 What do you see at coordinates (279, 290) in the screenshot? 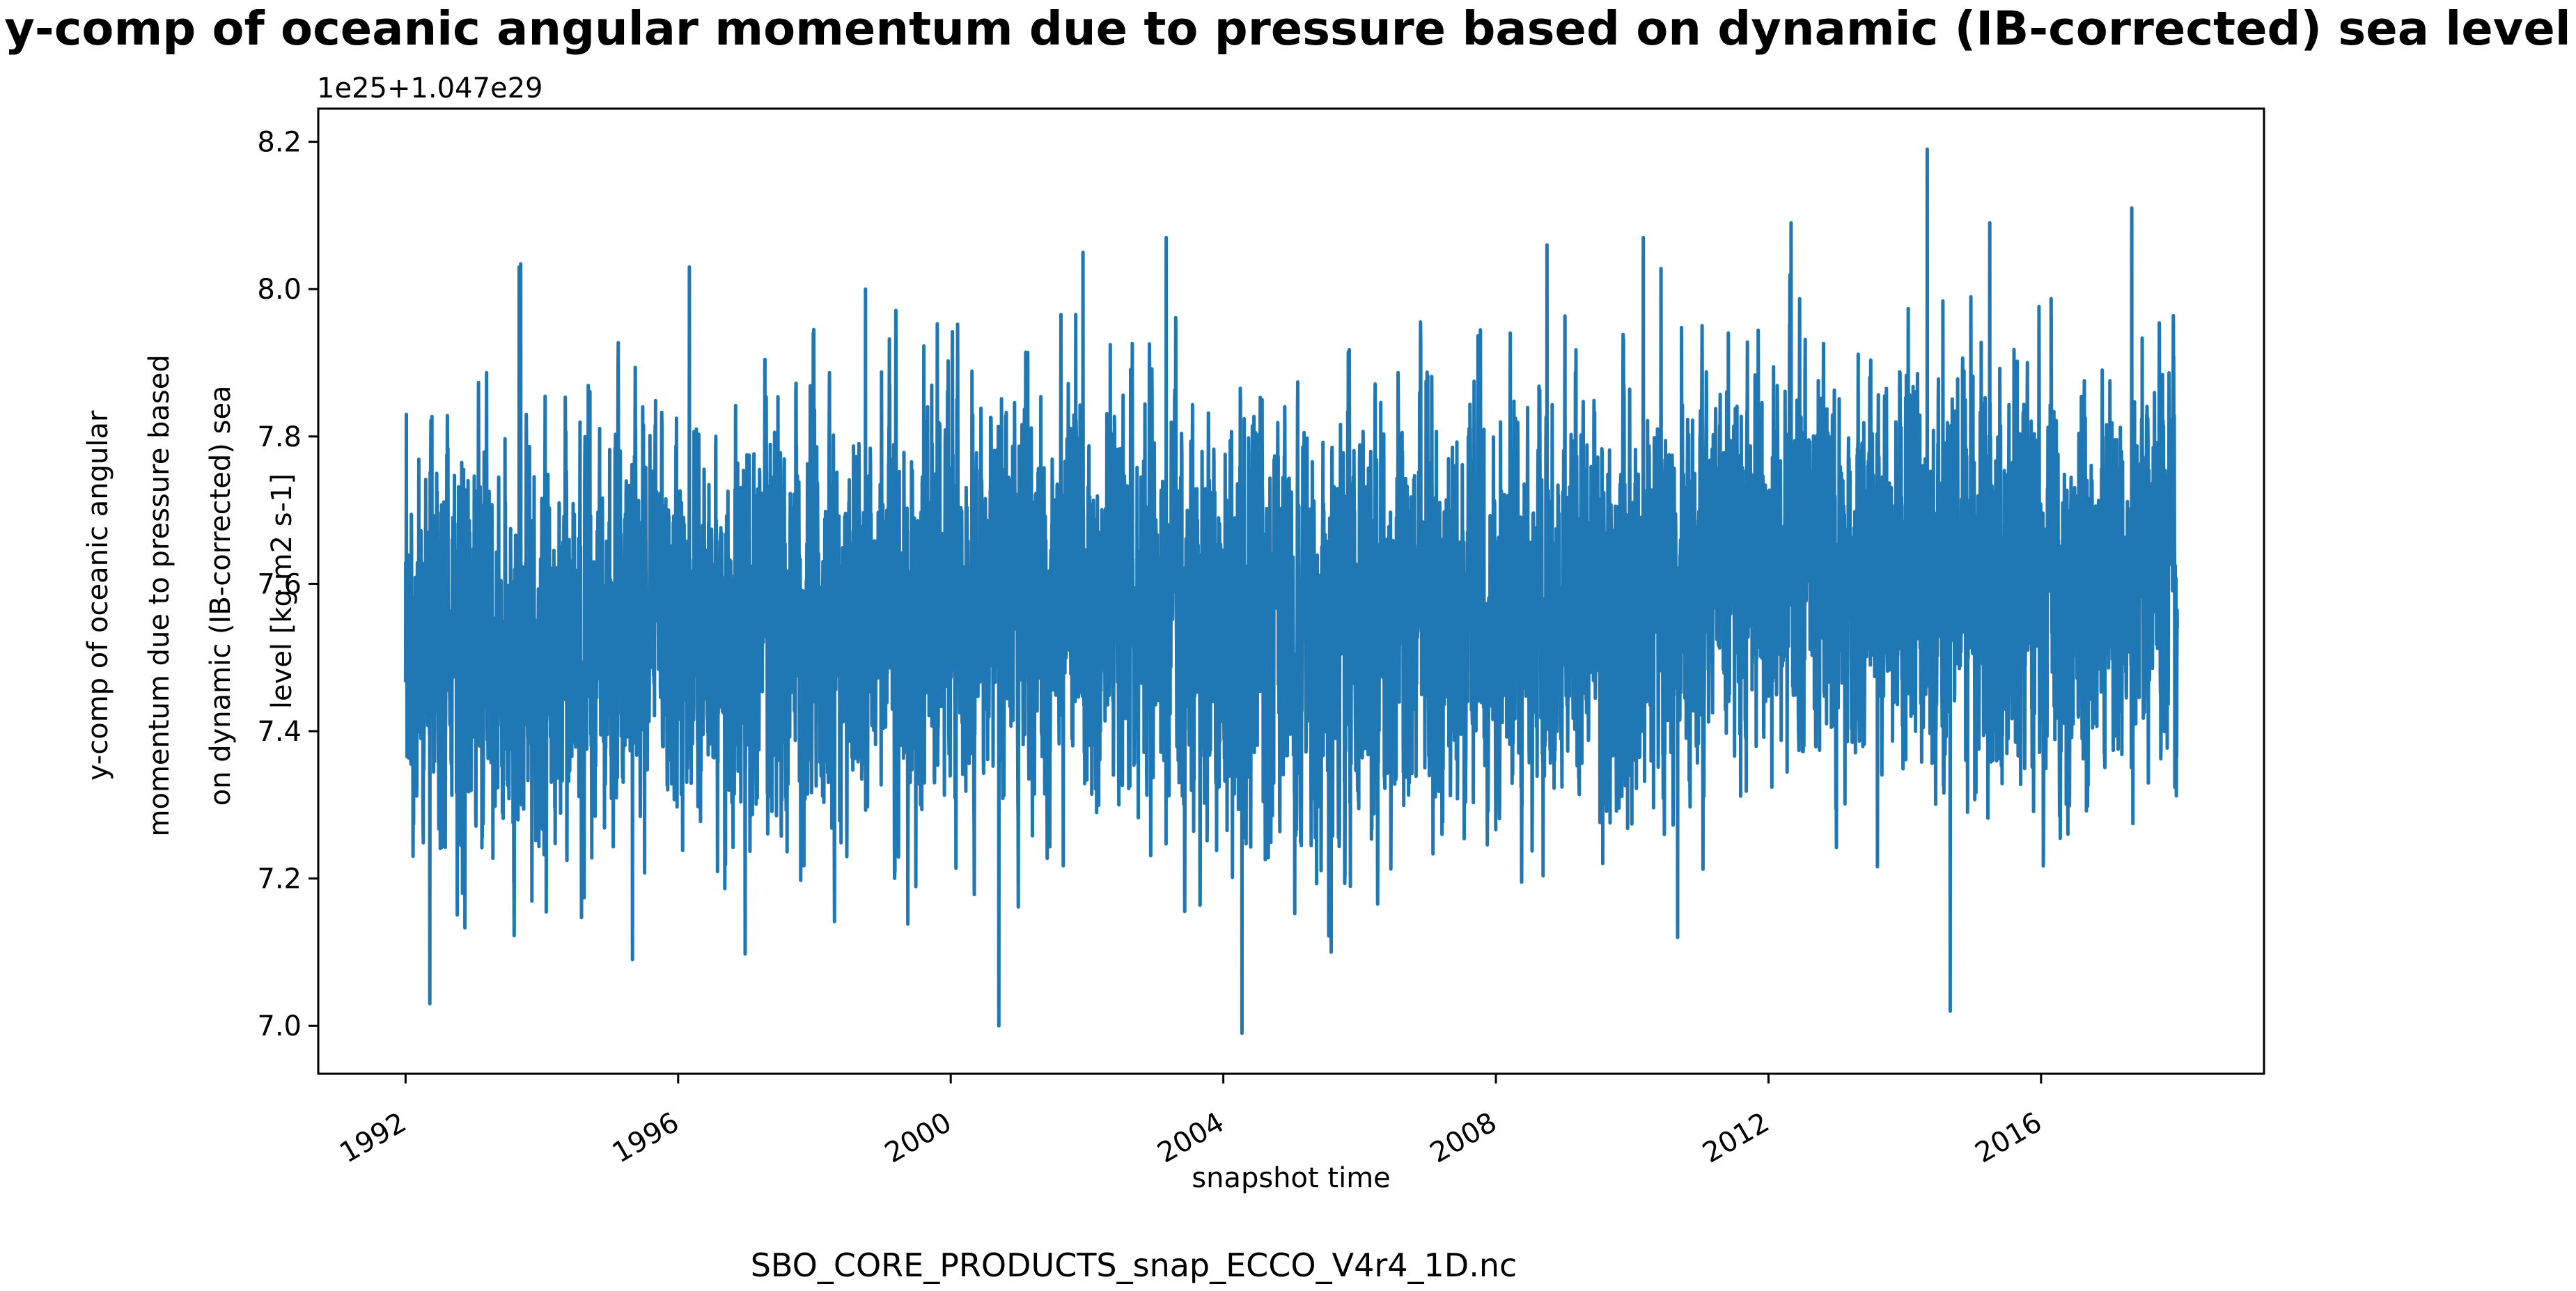
I see `y-tick-label: 8.0` at bounding box center [279, 290].